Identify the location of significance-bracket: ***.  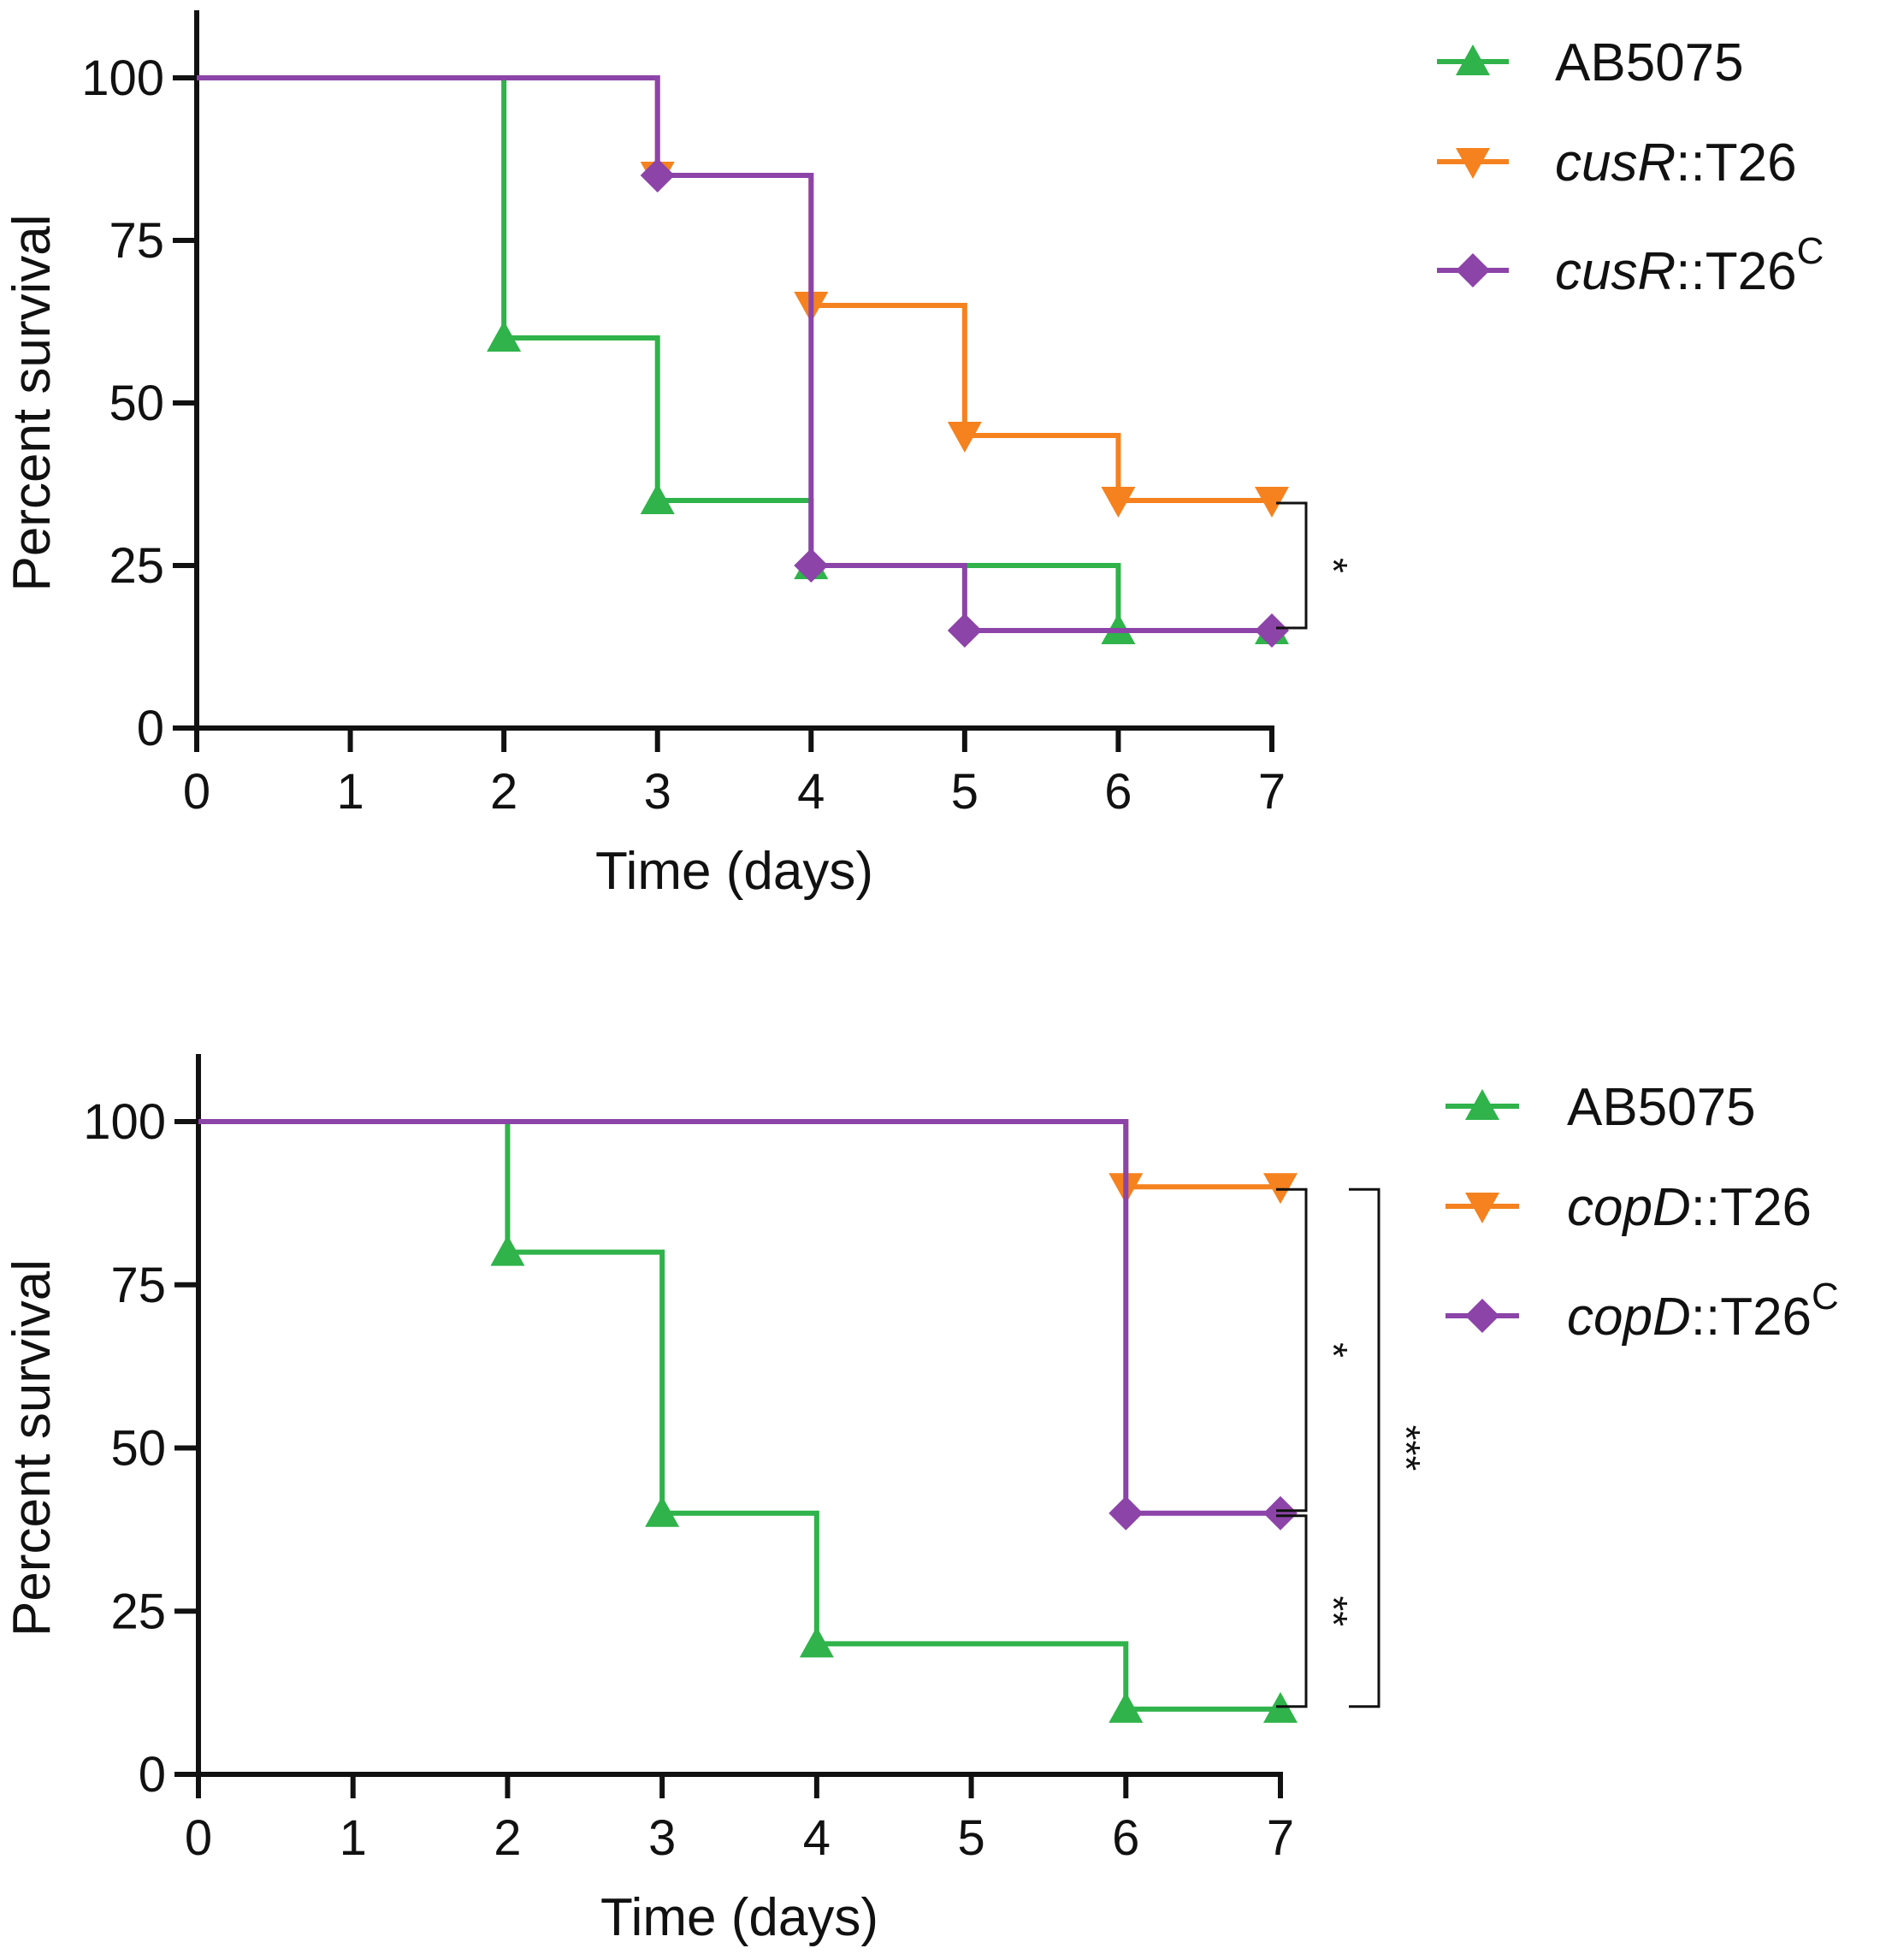
(1388, 1447).